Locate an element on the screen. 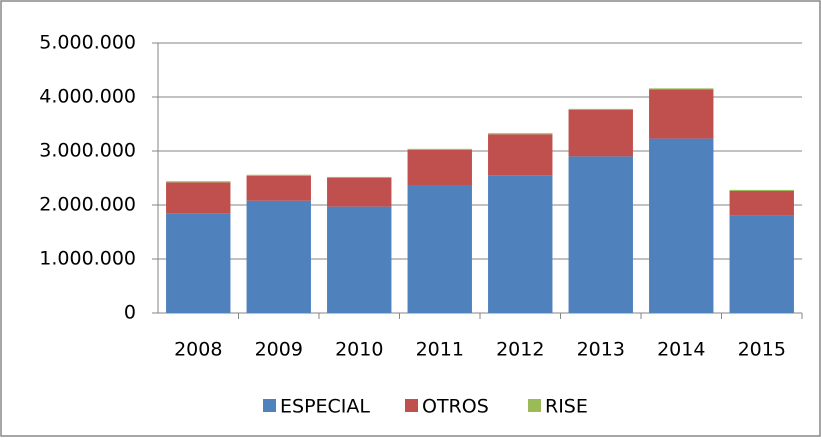 The image size is (821, 441). y-tick-label: 4.000.000 is located at coordinates (87, 97).